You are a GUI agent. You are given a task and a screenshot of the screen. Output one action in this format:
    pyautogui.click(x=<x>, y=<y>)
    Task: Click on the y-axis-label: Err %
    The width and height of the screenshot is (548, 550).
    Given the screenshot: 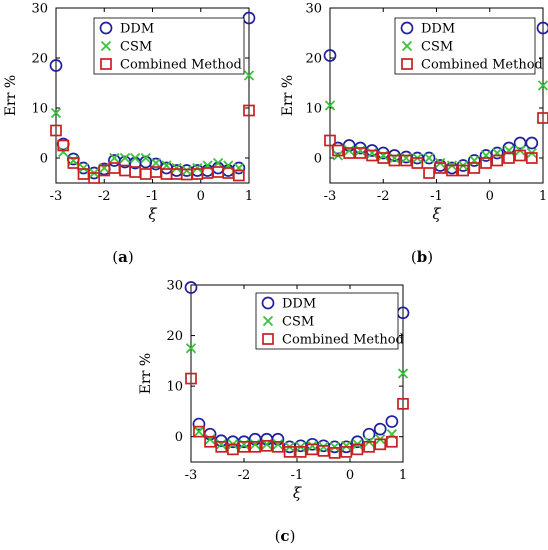 What is the action you would take?
    pyautogui.click(x=11, y=95)
    